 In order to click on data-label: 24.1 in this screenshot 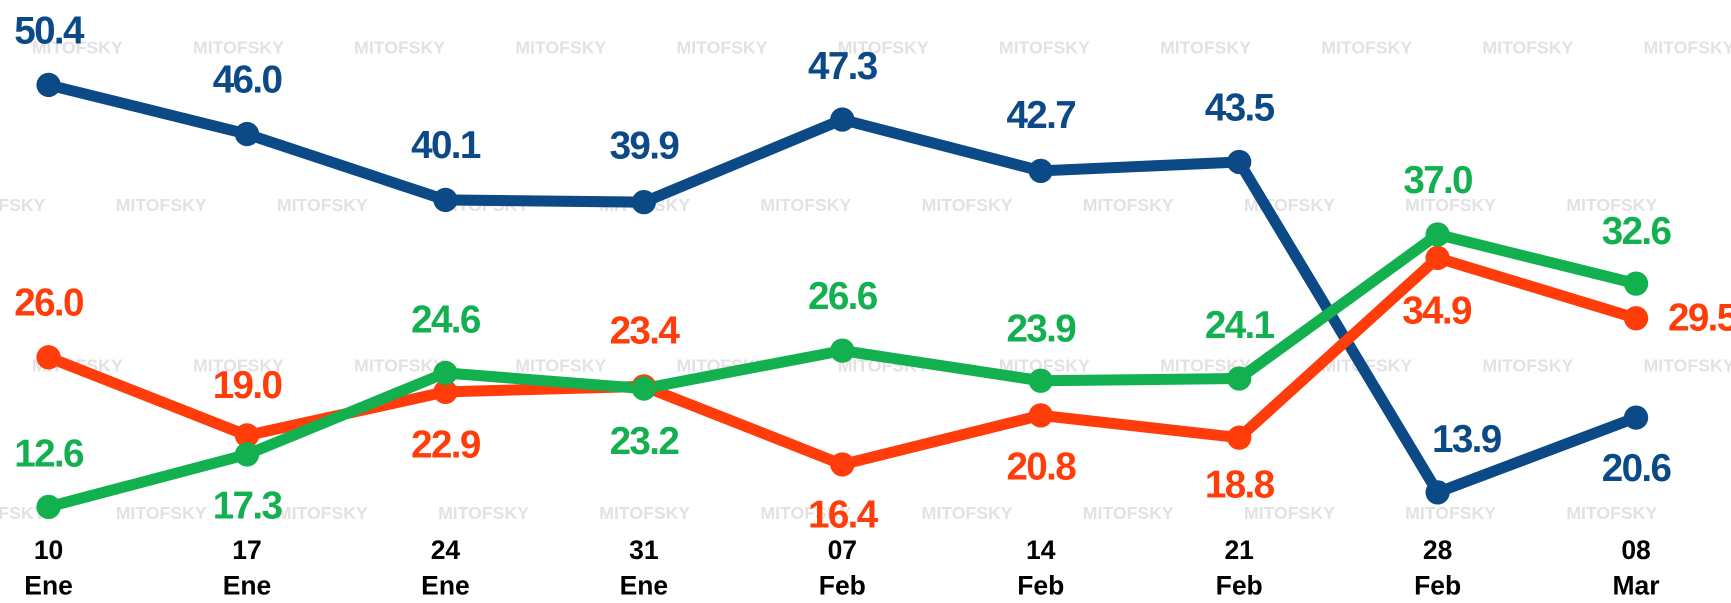, I will do `click(1240, 325)`.